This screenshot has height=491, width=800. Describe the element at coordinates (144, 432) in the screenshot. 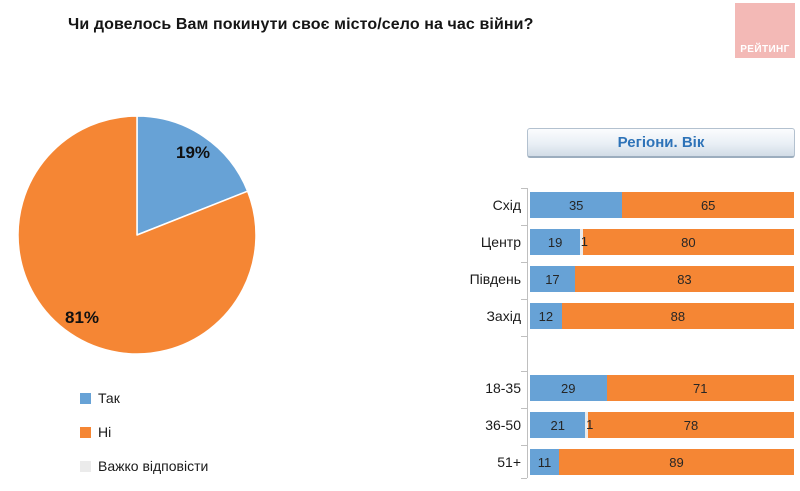

I see `legend-item-no: Ні` at that location.